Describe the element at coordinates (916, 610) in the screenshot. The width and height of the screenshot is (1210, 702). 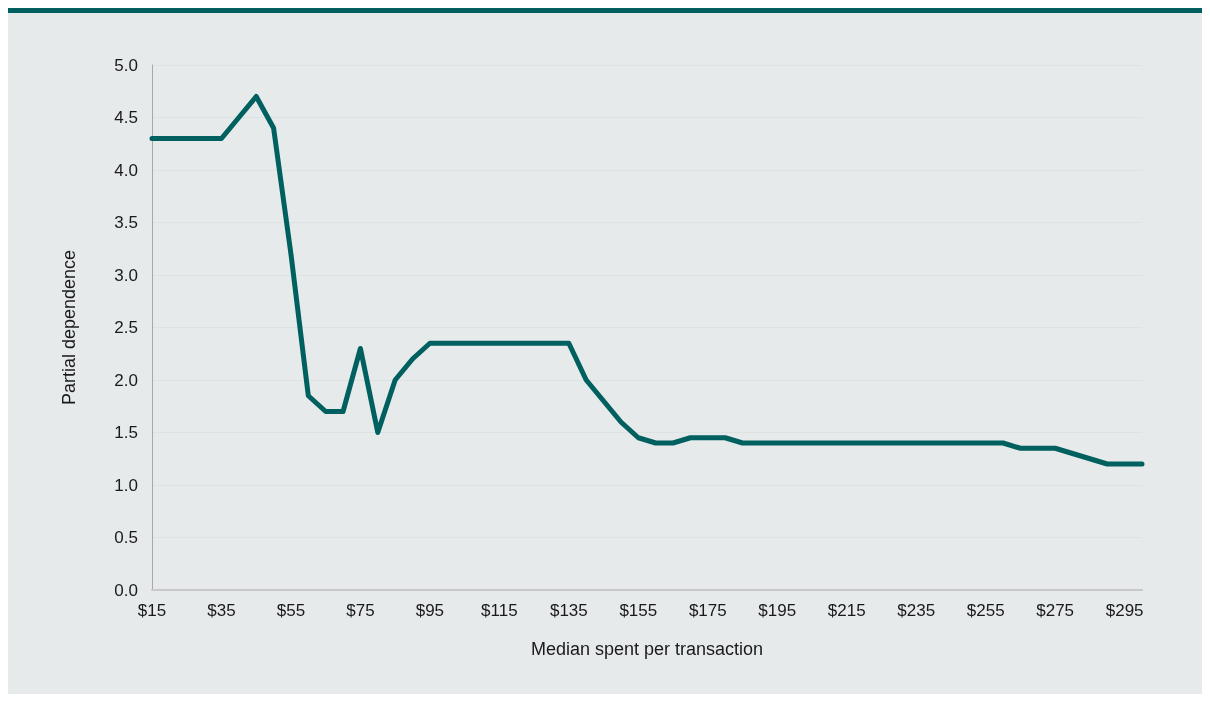
I see `x-tick-label: $235` at that location.